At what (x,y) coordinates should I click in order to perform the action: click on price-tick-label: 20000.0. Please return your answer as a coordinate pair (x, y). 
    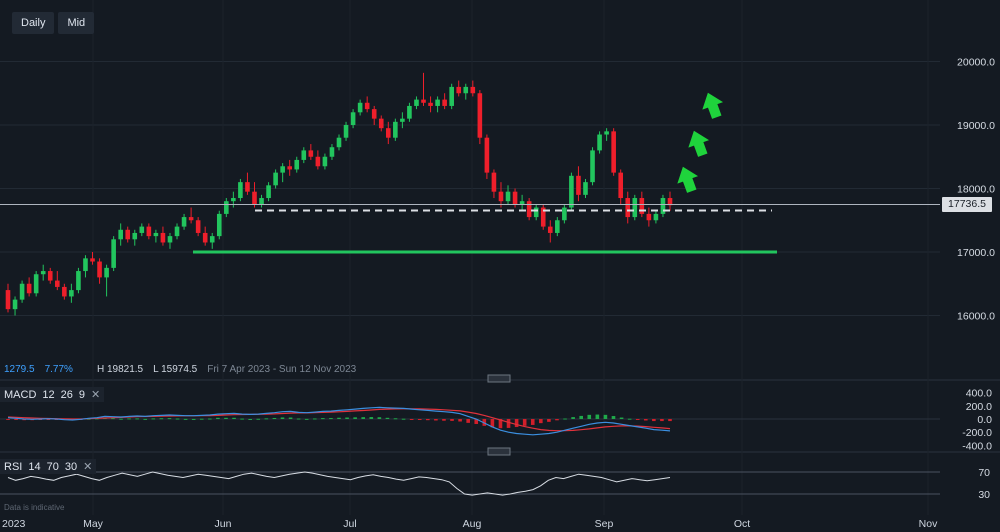
    Looking at the image, I should click on (976, 63).